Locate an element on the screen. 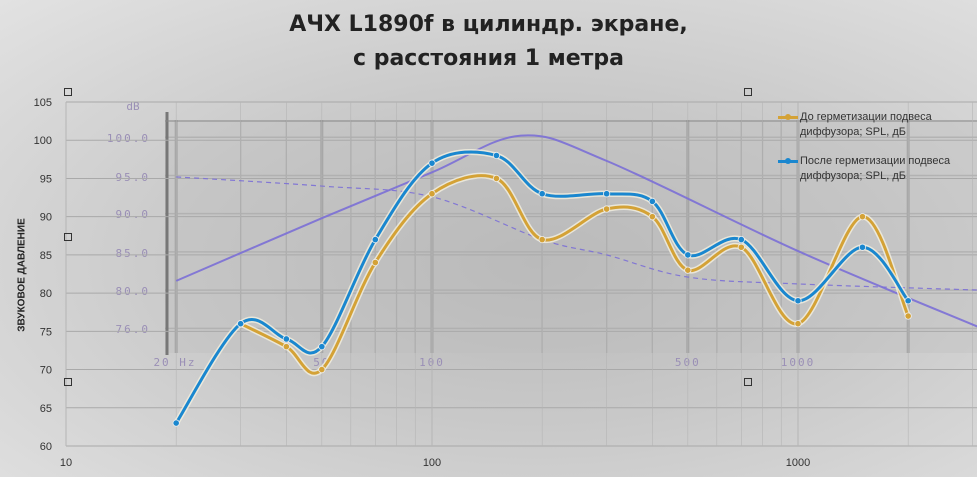 The height and width of the screenshot is (477, 977). overlay-y-label: 76.0 is located at coordinates (133, 329).